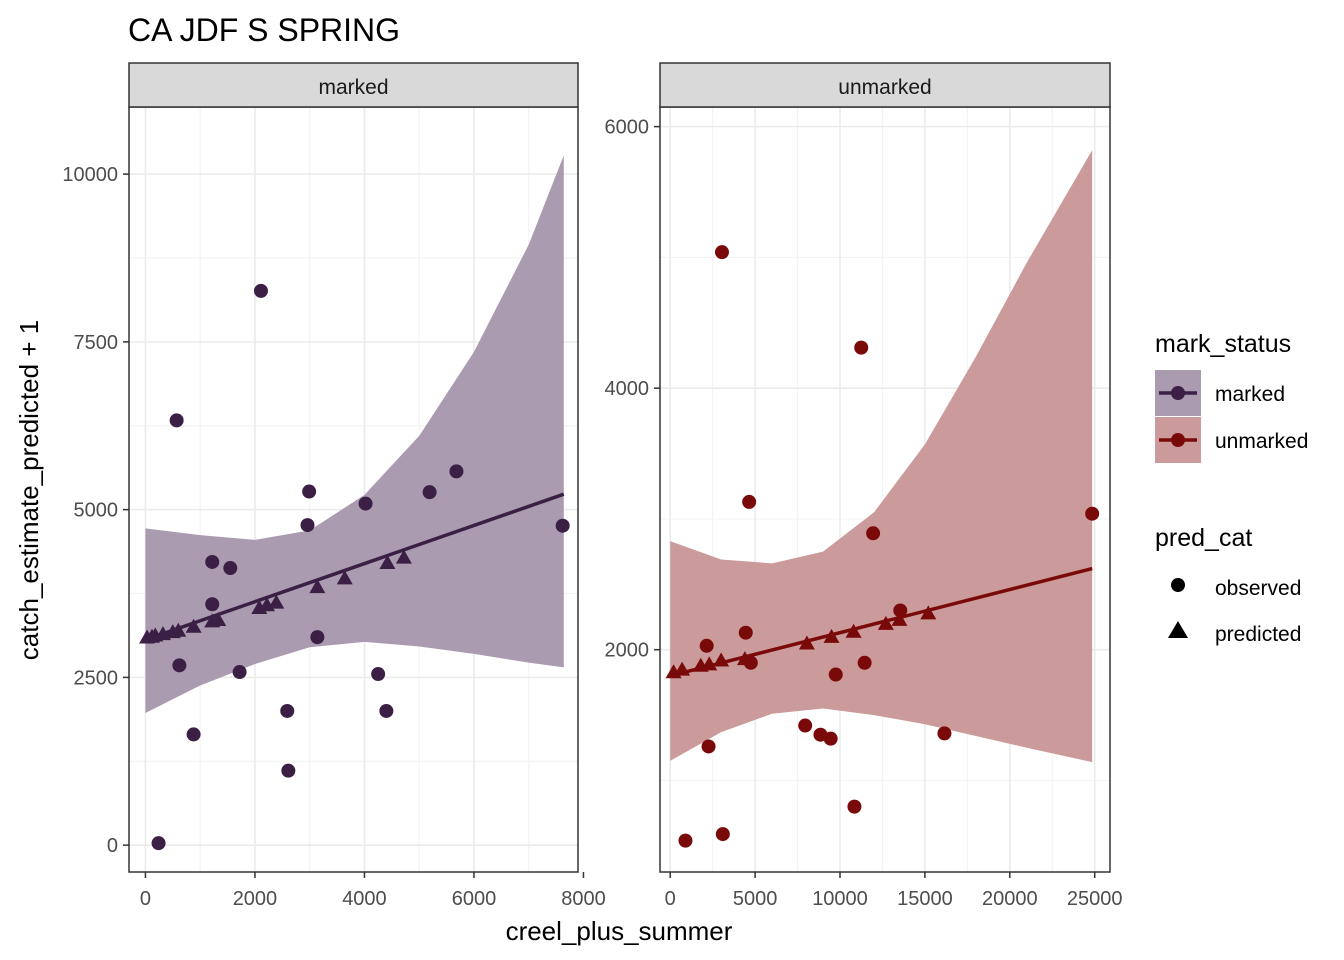  What do you see at coordinates (1178, 629) in the screenshot?
I see `legend-key-predicted` at bounding box center [1178, 629].